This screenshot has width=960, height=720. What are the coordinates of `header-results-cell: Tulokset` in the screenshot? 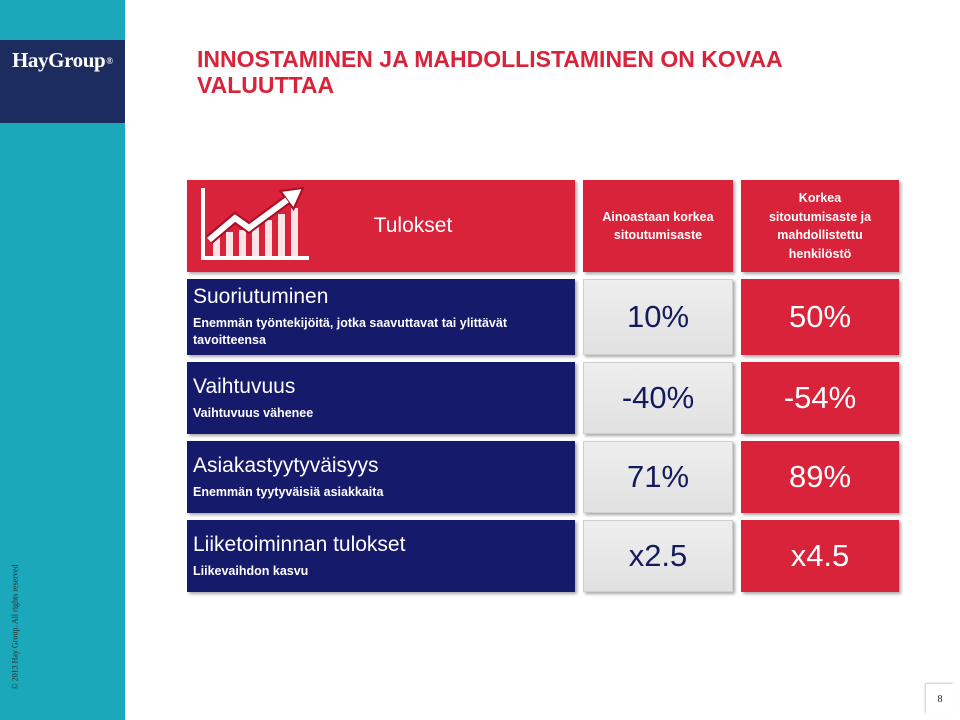 It's located at (381, 226).